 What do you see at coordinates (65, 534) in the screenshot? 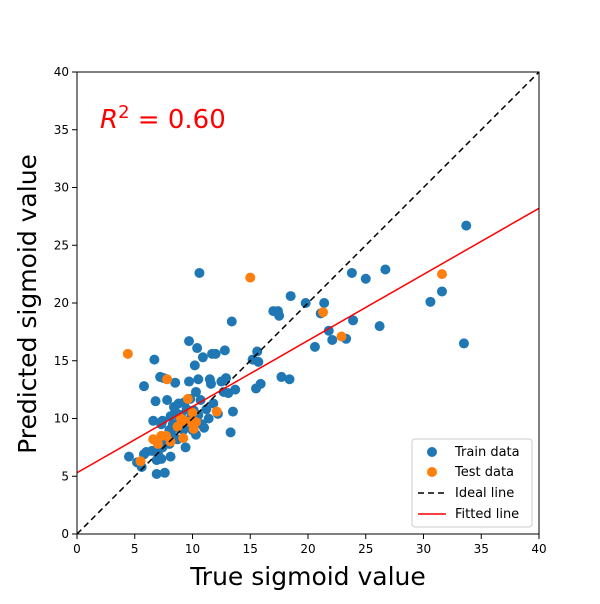
I see `y-tick-label-0: 0` at bounding box center [65, 534].